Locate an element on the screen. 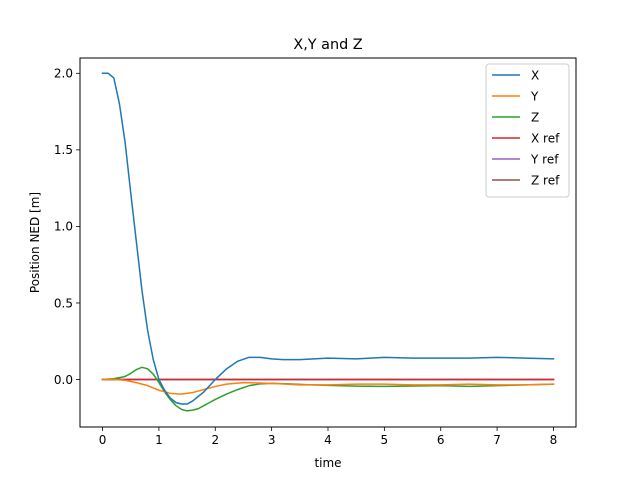 This screenshot has width=640, height=480. x-axis-label: time is located at coordinates (327, 463).